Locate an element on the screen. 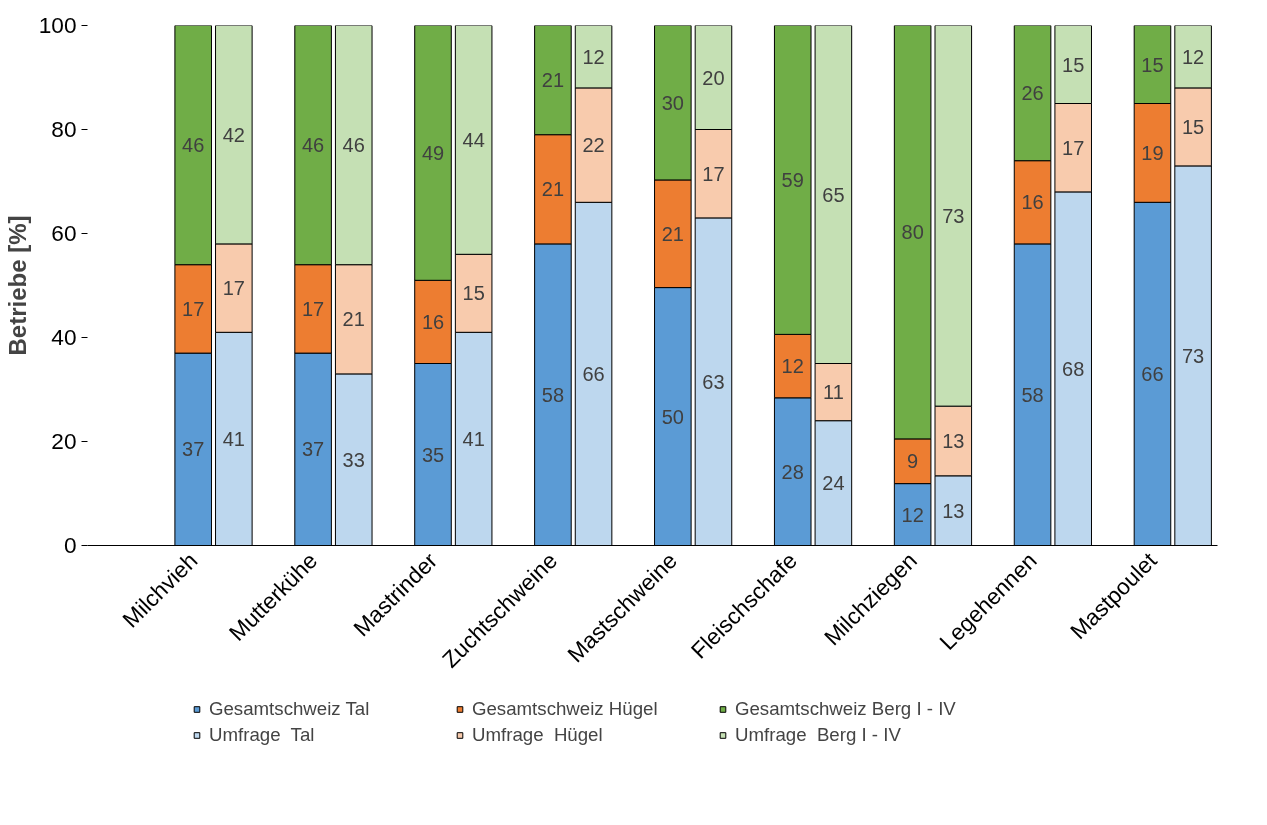 The image size is (1267, 825). y-tick-label: 100 is located at coordinates (57, 25).